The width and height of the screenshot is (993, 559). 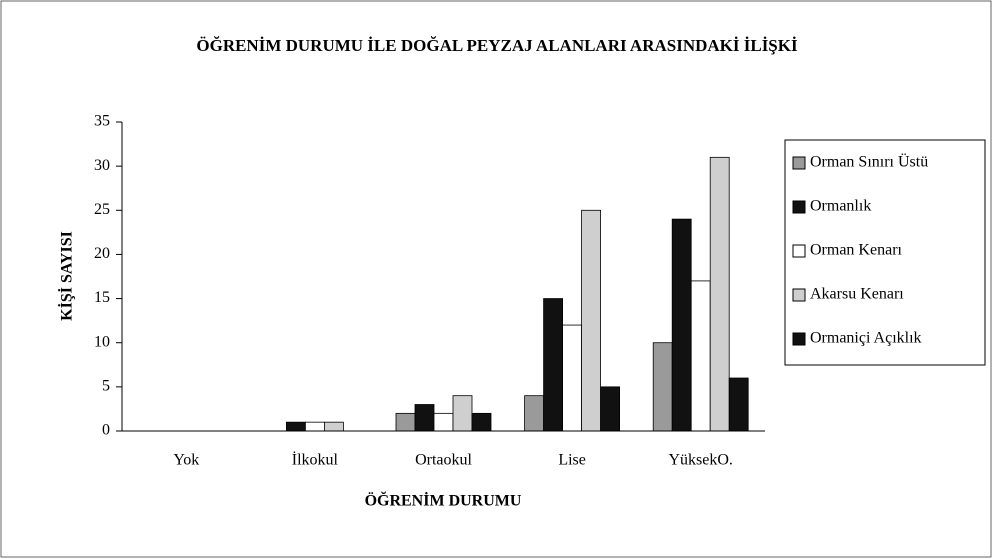 What do you see at coordinates (102, 253) in the screenshot?
I see `y-tick-label: 20` at bounding box center [102, 253].